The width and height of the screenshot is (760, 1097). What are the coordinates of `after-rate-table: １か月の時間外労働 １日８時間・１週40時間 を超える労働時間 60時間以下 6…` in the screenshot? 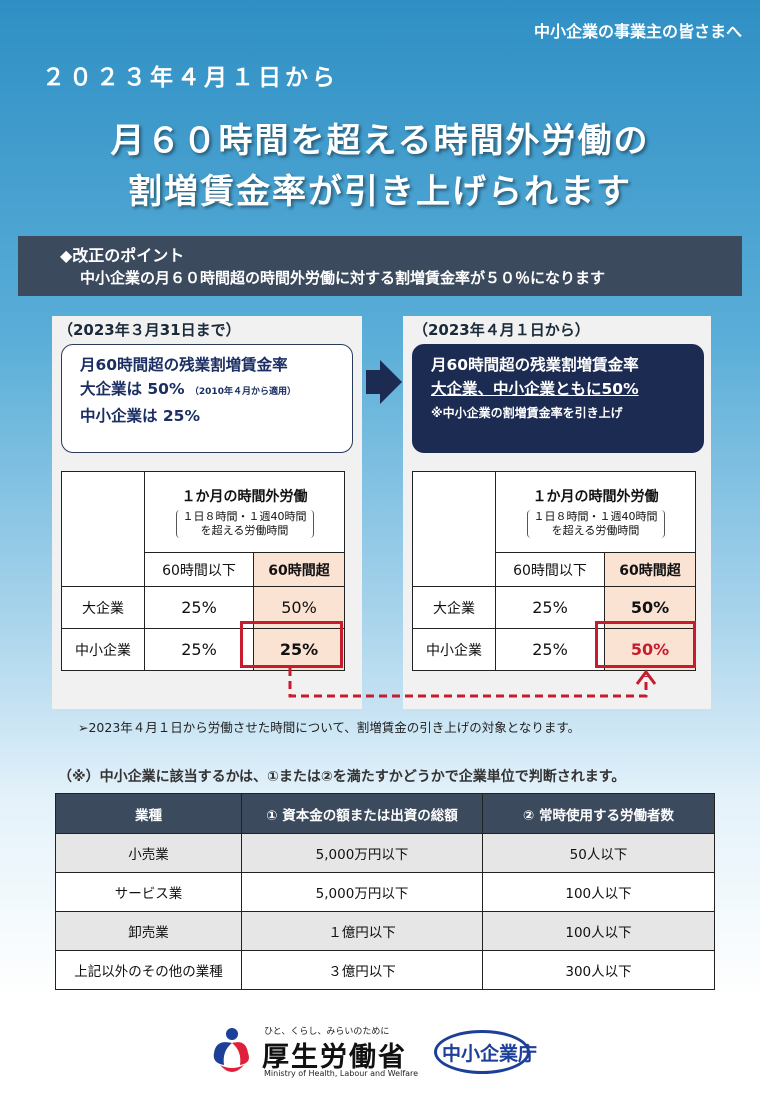 It's located at (554, 571).